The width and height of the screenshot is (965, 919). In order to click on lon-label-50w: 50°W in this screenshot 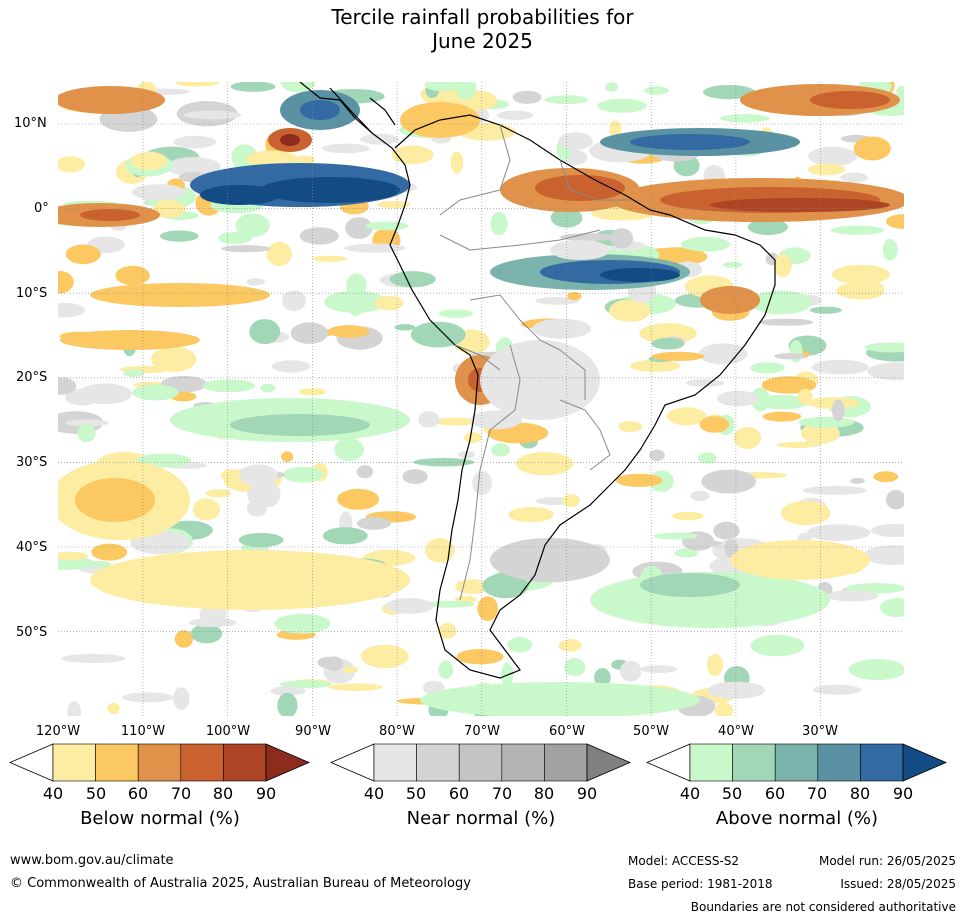, I will do `click(651, 731)`.